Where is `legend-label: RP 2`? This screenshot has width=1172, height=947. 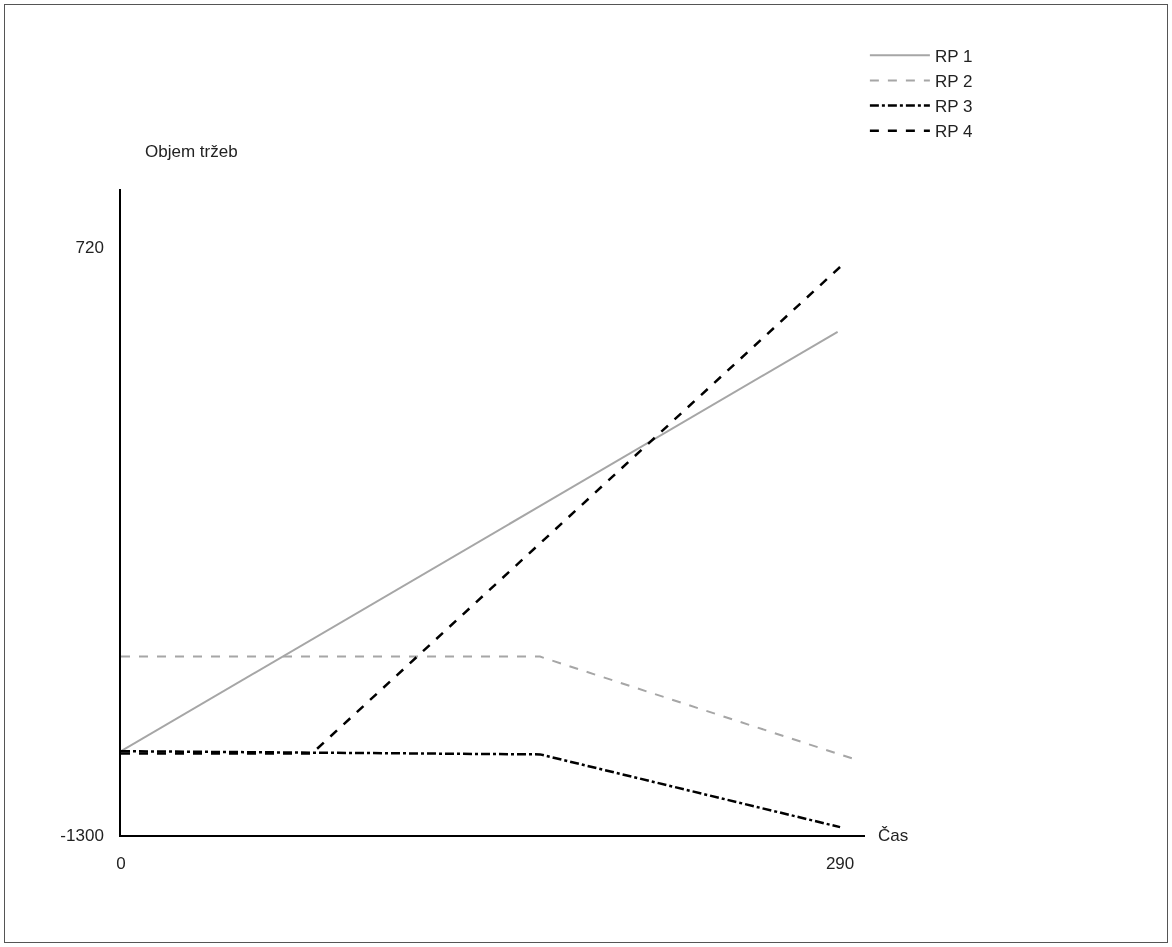 legend-label: RP 2 is located at coordinates (953, 82).